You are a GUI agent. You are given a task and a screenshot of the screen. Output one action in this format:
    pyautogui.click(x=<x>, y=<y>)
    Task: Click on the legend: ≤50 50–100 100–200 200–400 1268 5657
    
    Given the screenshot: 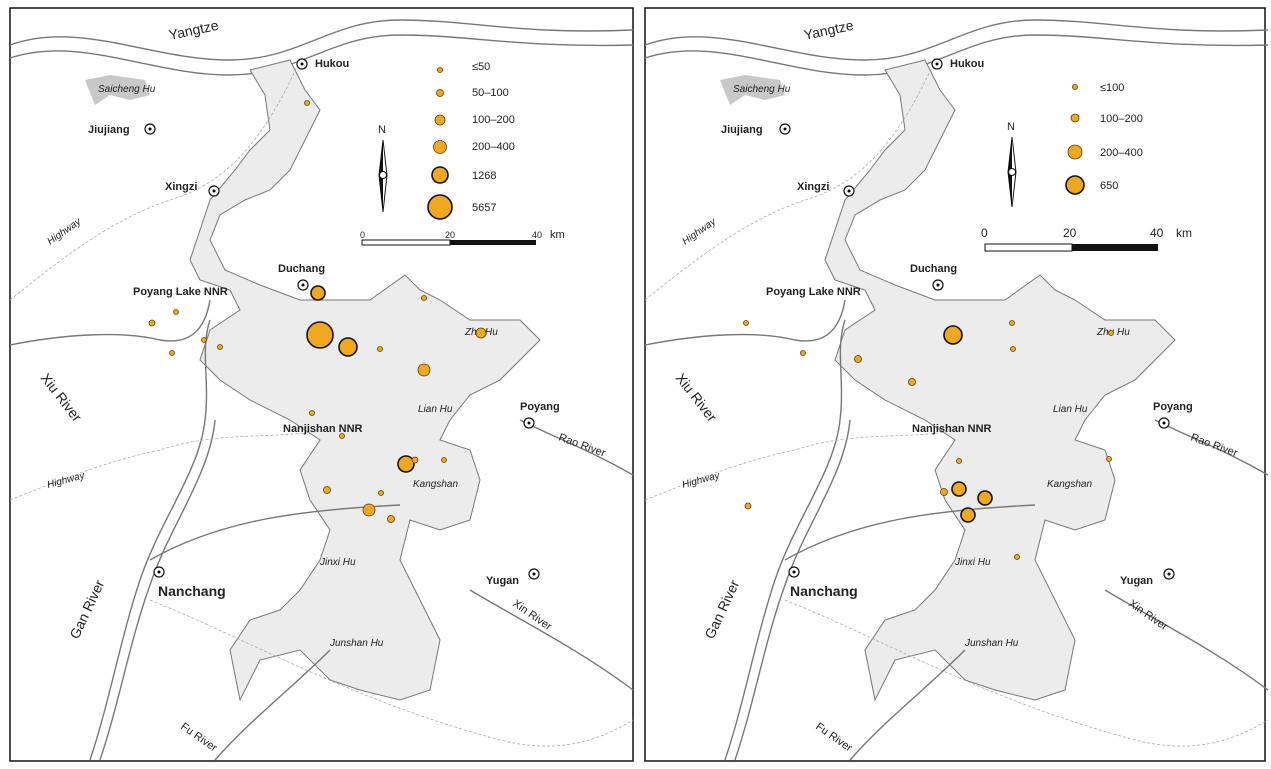 What is the action you would take?
    pyautogui.click(x=471, y=140)
    